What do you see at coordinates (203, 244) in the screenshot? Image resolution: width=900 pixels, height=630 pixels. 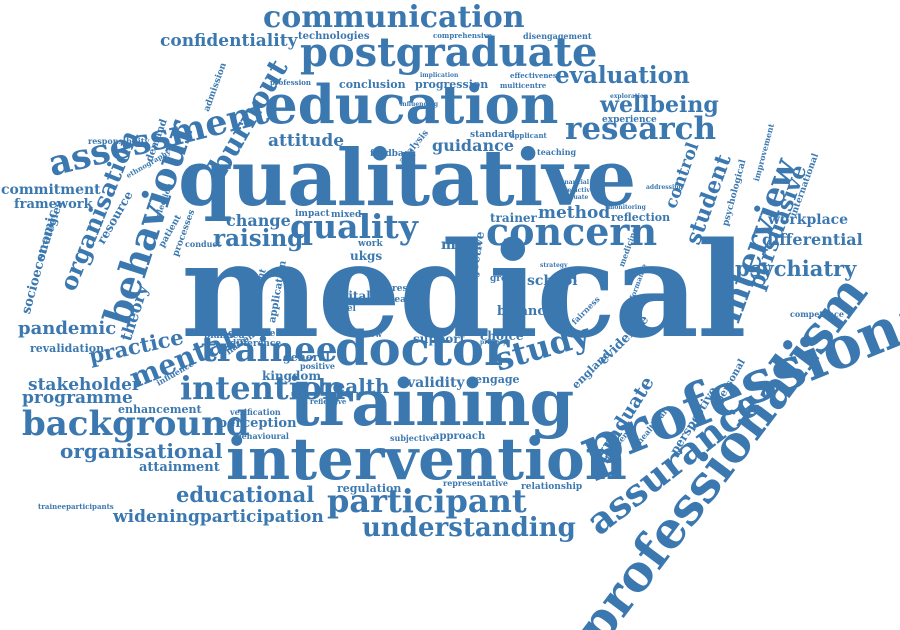 I see `word-conduct: conduct` at bounding box center [203, 244].